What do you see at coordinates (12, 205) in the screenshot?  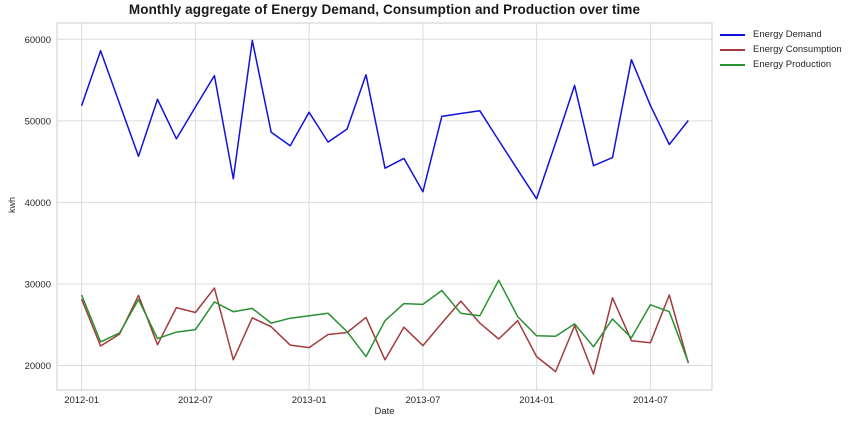 I see `y-axis-label: kwh` at bounding box center [12, 205].